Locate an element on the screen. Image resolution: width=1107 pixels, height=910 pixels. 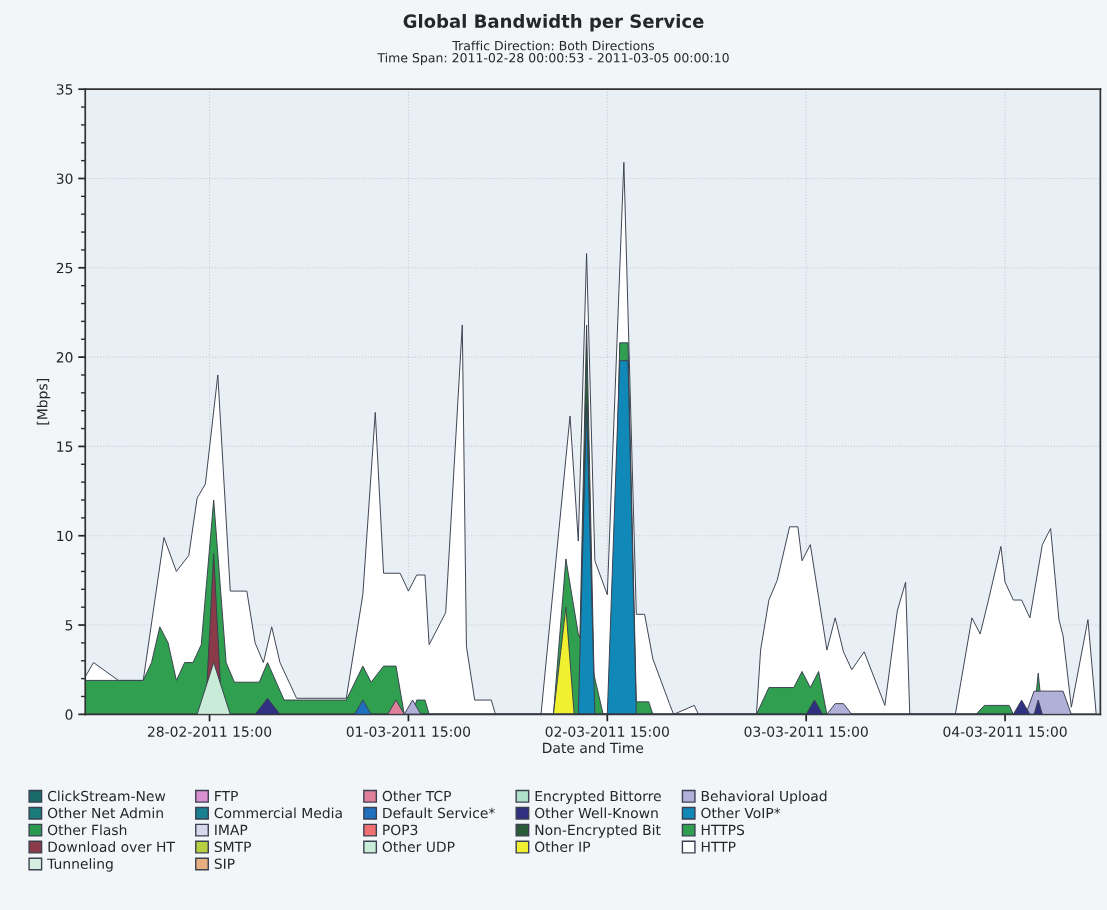
y-tick-label: 15 is located at coordinates (65, 446).